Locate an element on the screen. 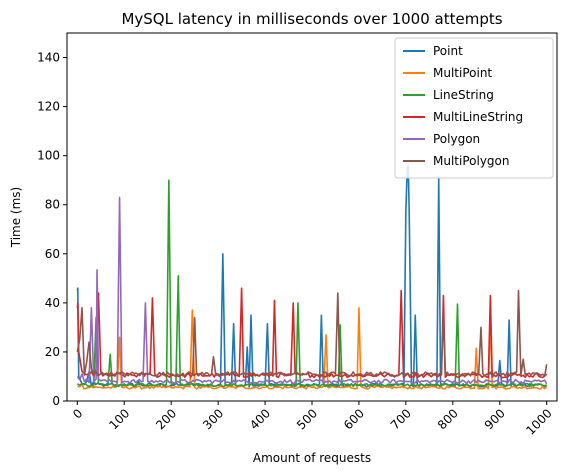 This screenshot has height=475, width=571. series-line-multipoint is located at coordinates (312, 348).